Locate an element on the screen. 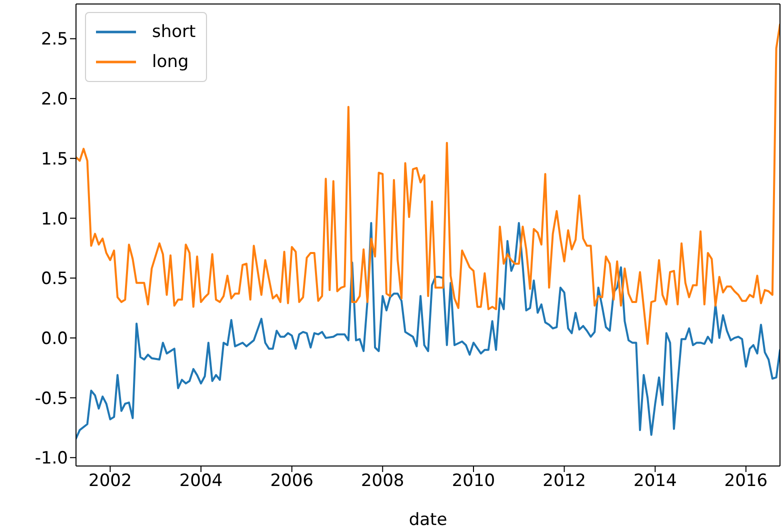 This screenshot has width=782, height=531. y-tick-label: -0.5 is located at coordinates (51, 398).